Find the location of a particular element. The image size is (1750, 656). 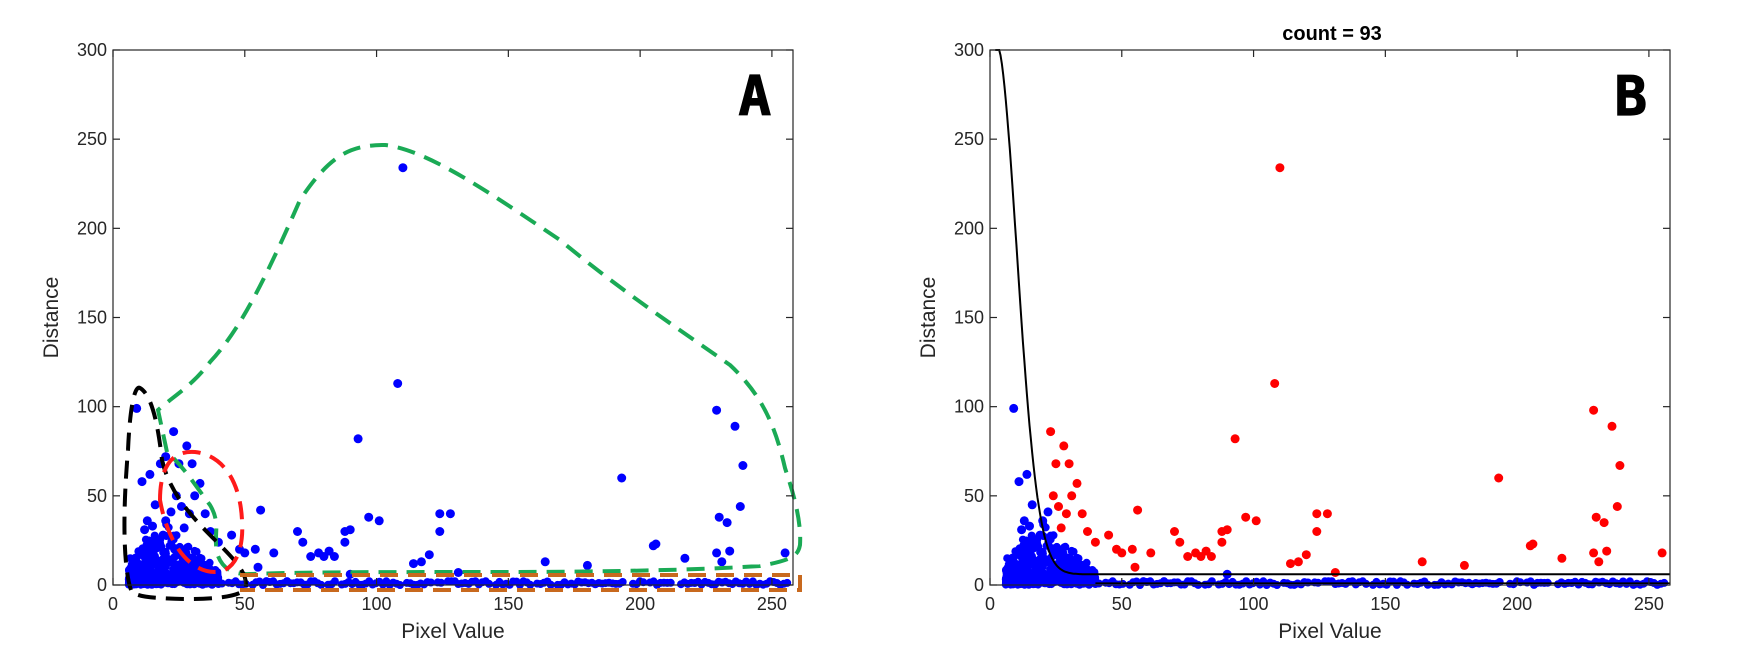

y-tick-label: 300 is located at coordinates (969, 50).